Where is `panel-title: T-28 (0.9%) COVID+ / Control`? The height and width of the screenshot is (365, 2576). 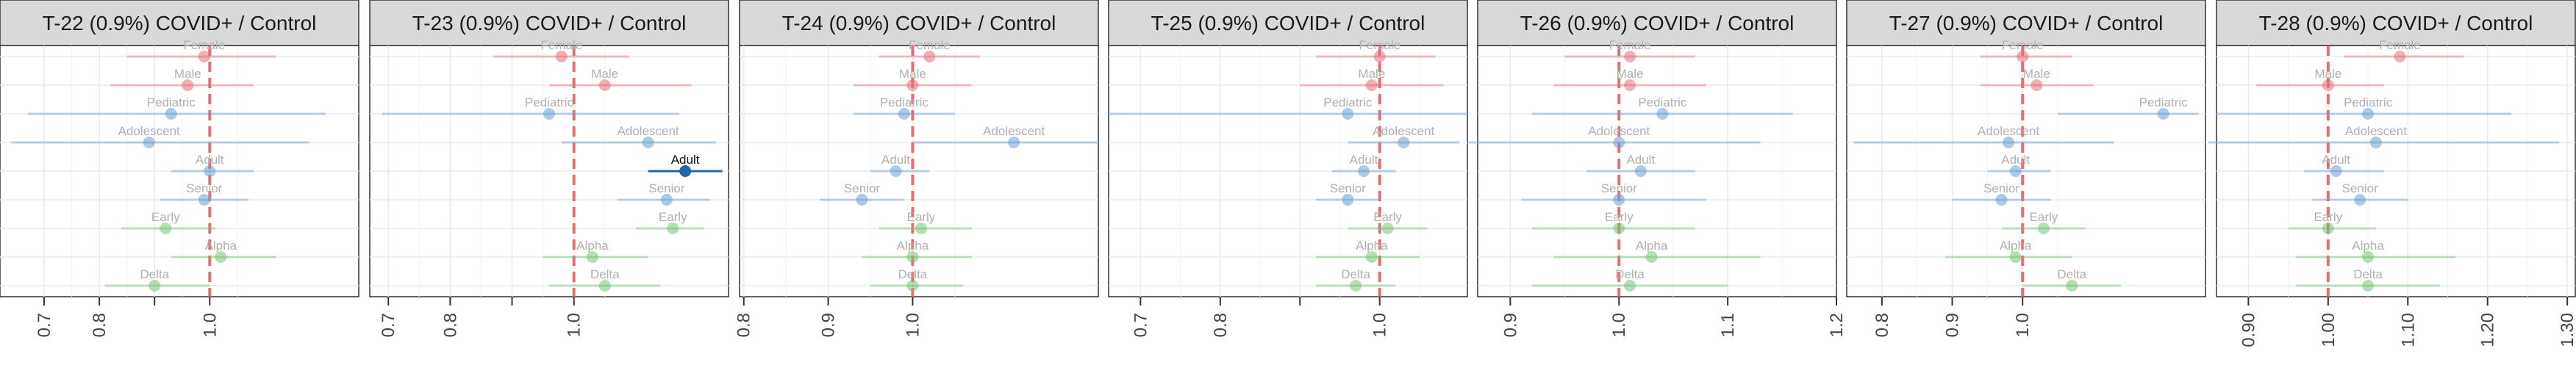
panel-title: T-28 (0.9%) COVID+ / Control is located at coordinates (2396, 24).